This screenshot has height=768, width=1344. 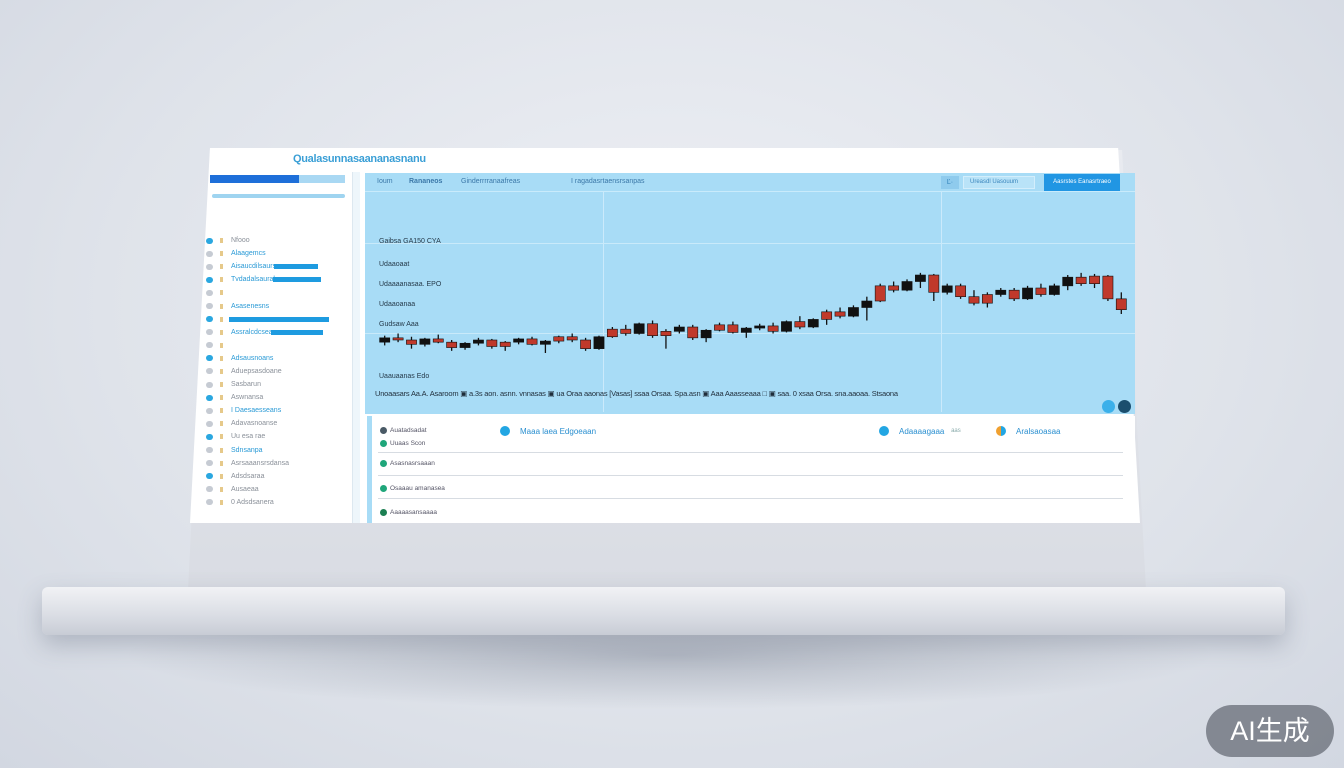 I want to click on tab-2: Ginderrrranaafreas, so click(x=491, y=181).